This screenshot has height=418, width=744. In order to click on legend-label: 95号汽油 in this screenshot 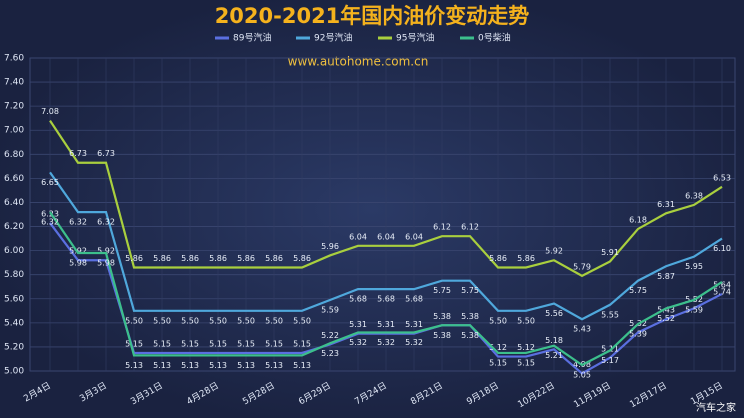, I will do `click(415, 38)`.